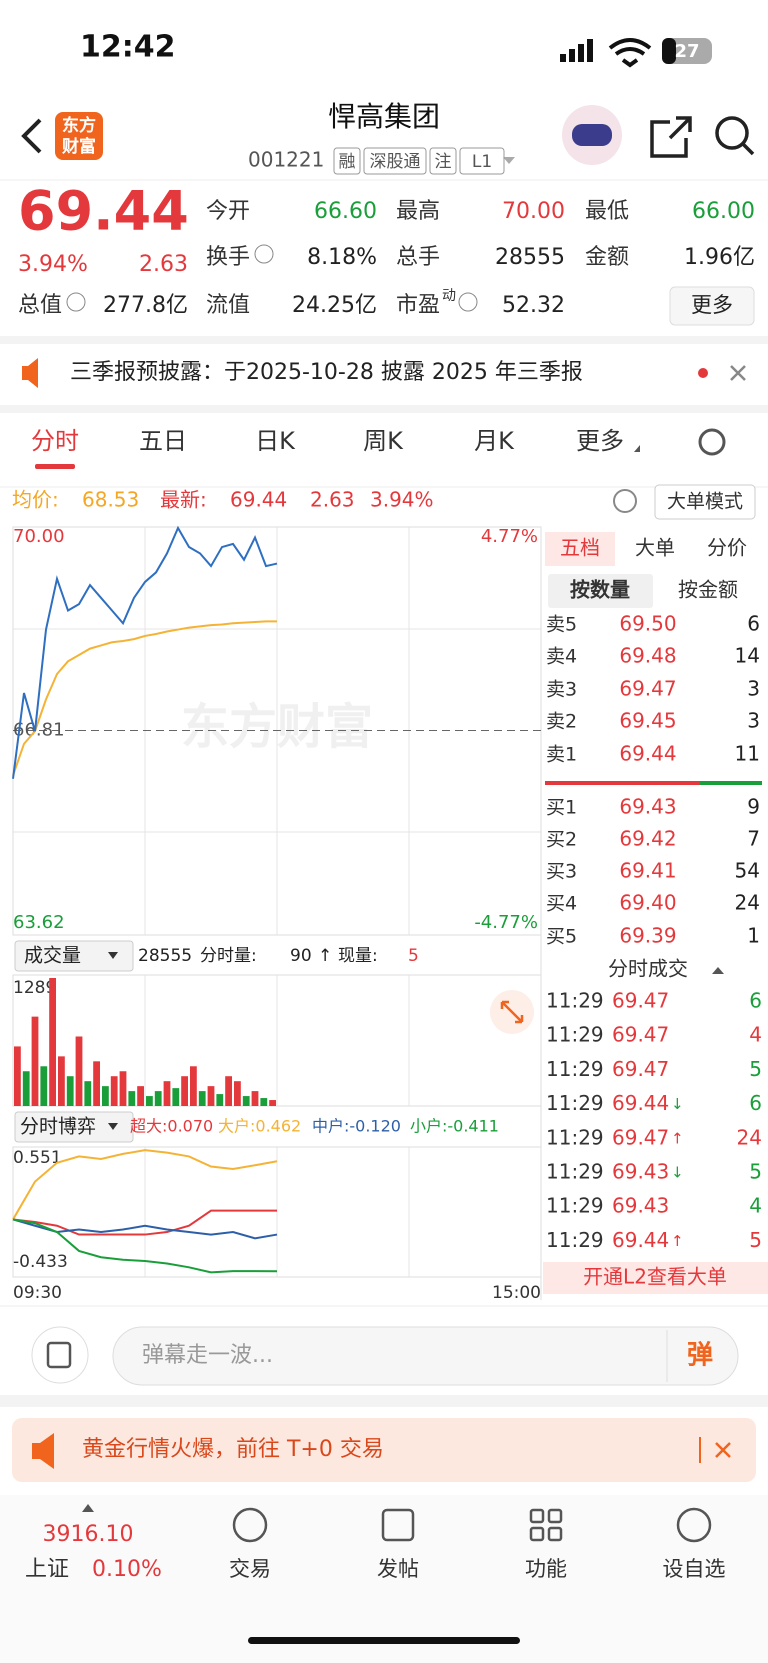 This screenshot has width=768, height=1663. I want to click on y-tick-label: 66.81, so click(39, 730).